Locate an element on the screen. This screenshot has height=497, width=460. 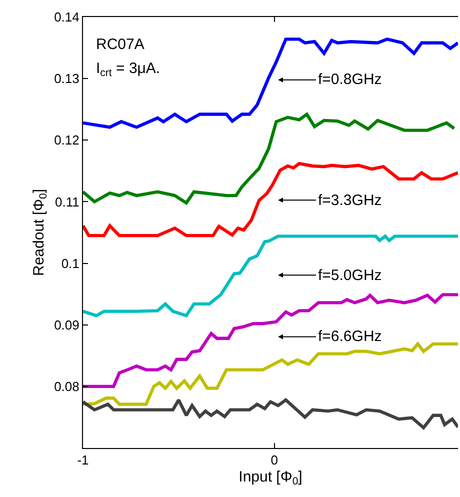
y-tick-label: 0.13 is located at coordinates (67, 78).